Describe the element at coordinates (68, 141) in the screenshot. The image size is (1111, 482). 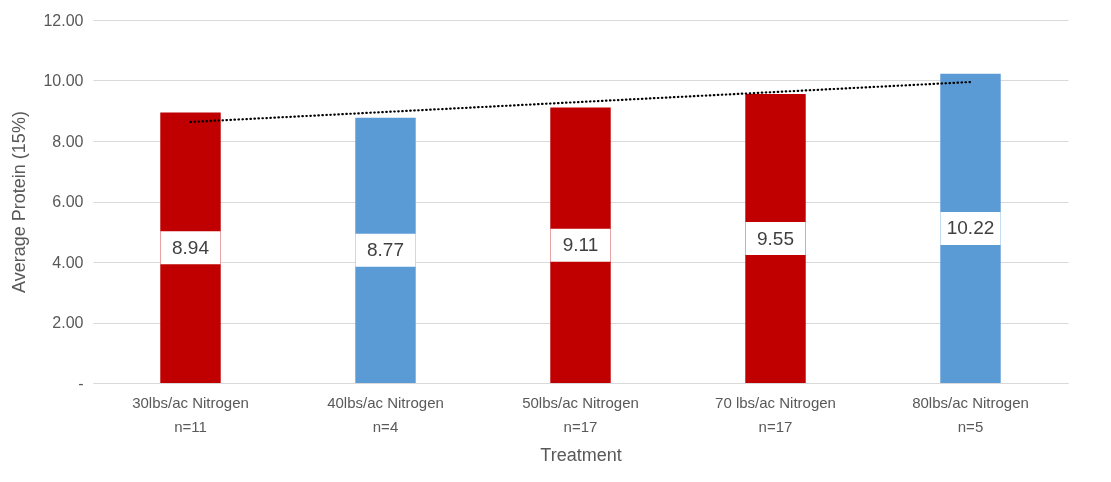
I see `y-tick-label: 8.00` at that location.